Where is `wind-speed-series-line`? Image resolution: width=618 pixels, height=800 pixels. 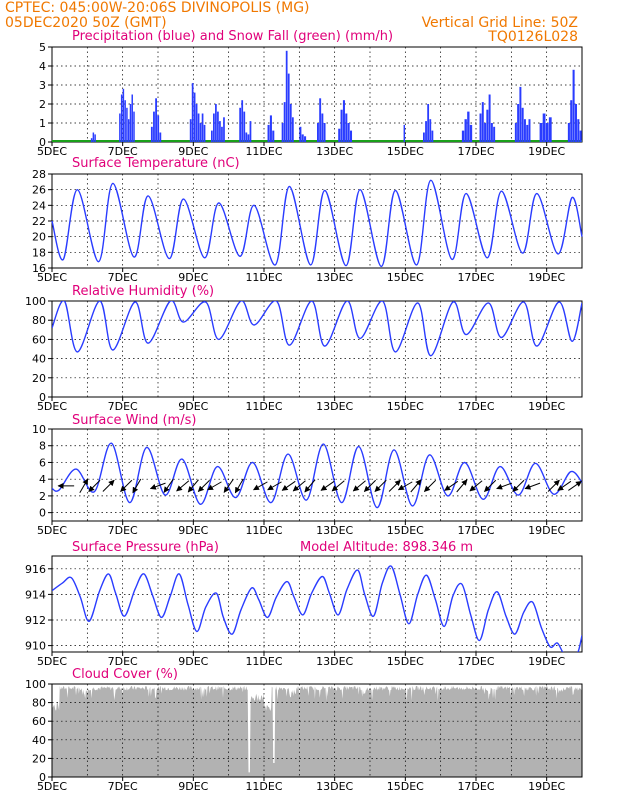
wind-speed-series-line is located at coordinates (317, 475).